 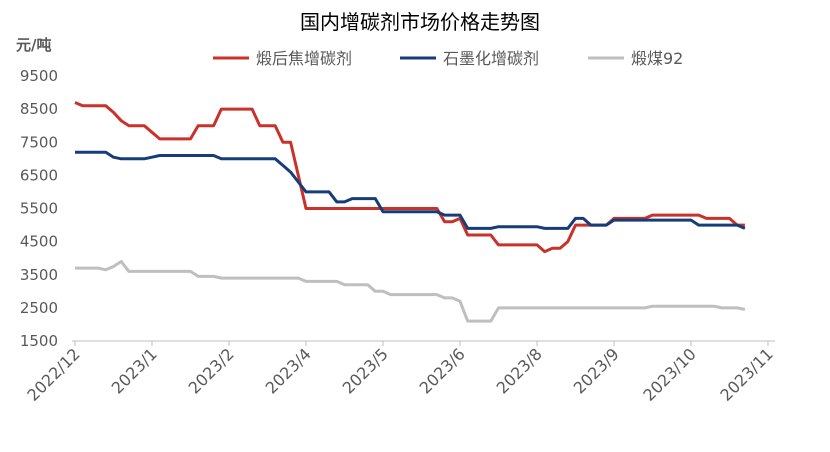 What do you see at coordinates (134, 370) in the screenshot?
I see `x-tick-label: 2023/1` at bounding box center [134, 370].